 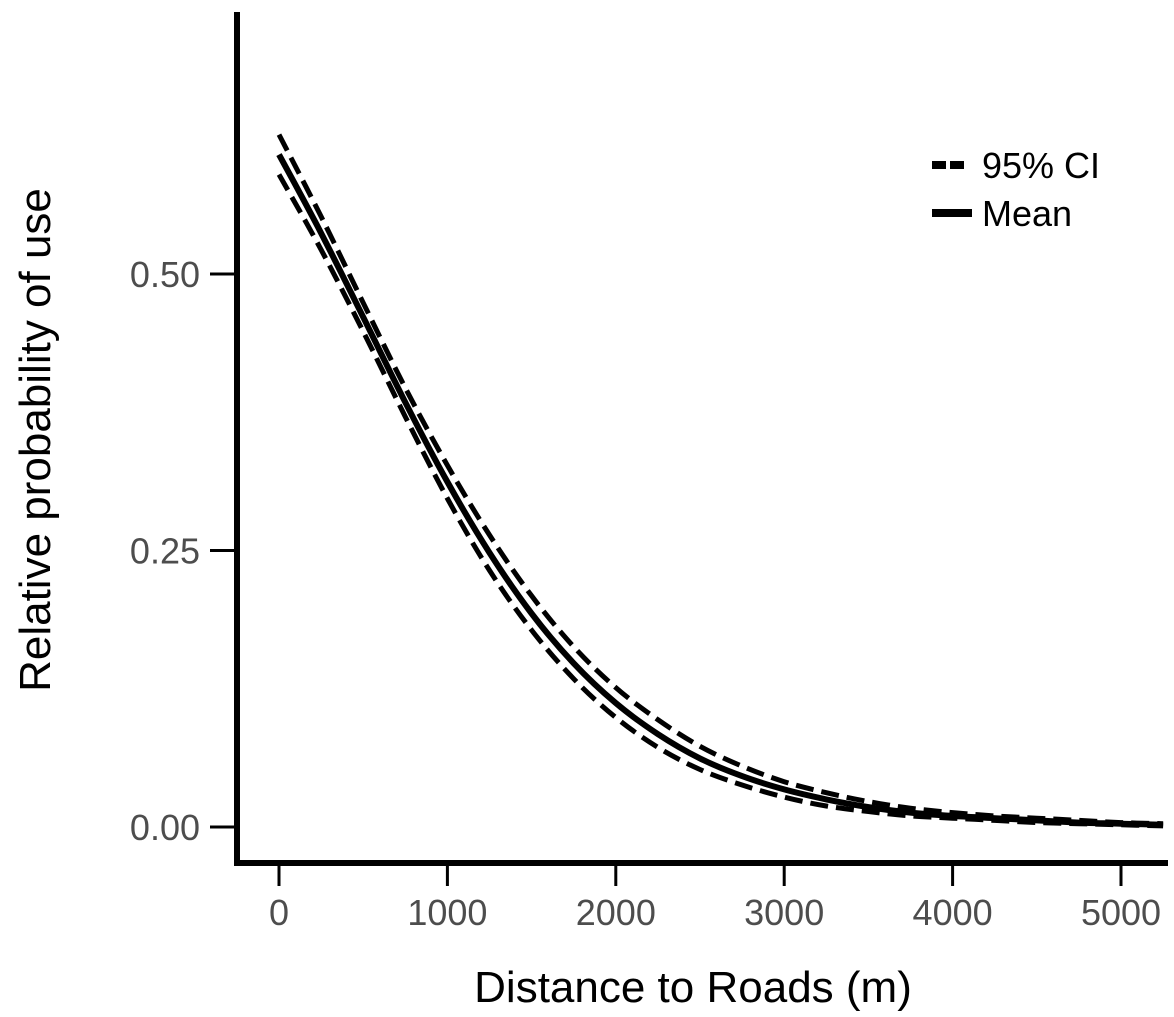 I want to click on x-tick-label: 0, so click(x=279, y=912).